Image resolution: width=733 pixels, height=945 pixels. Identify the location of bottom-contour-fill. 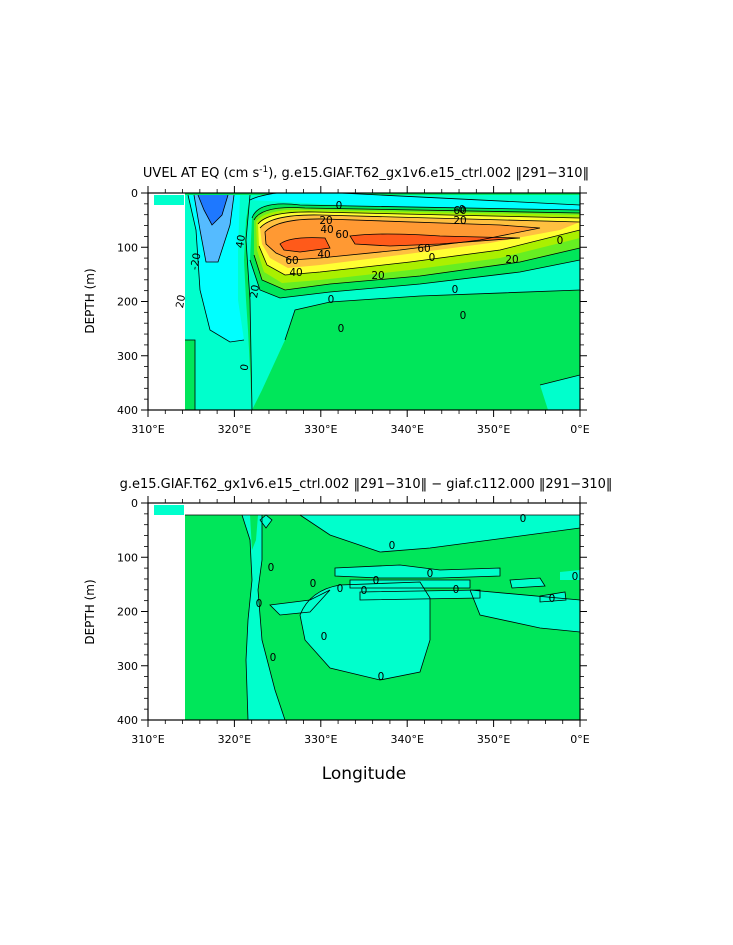
(364, 611).